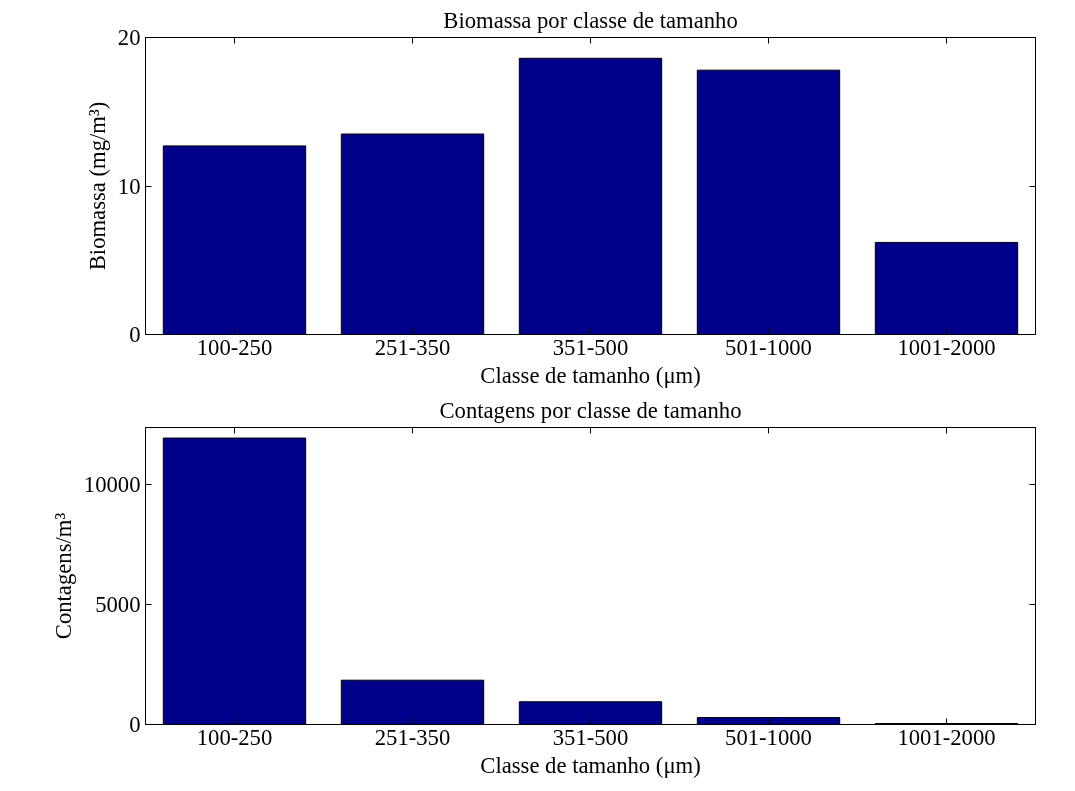  I want to click on y-tick-label: 10, so click(129, 186).